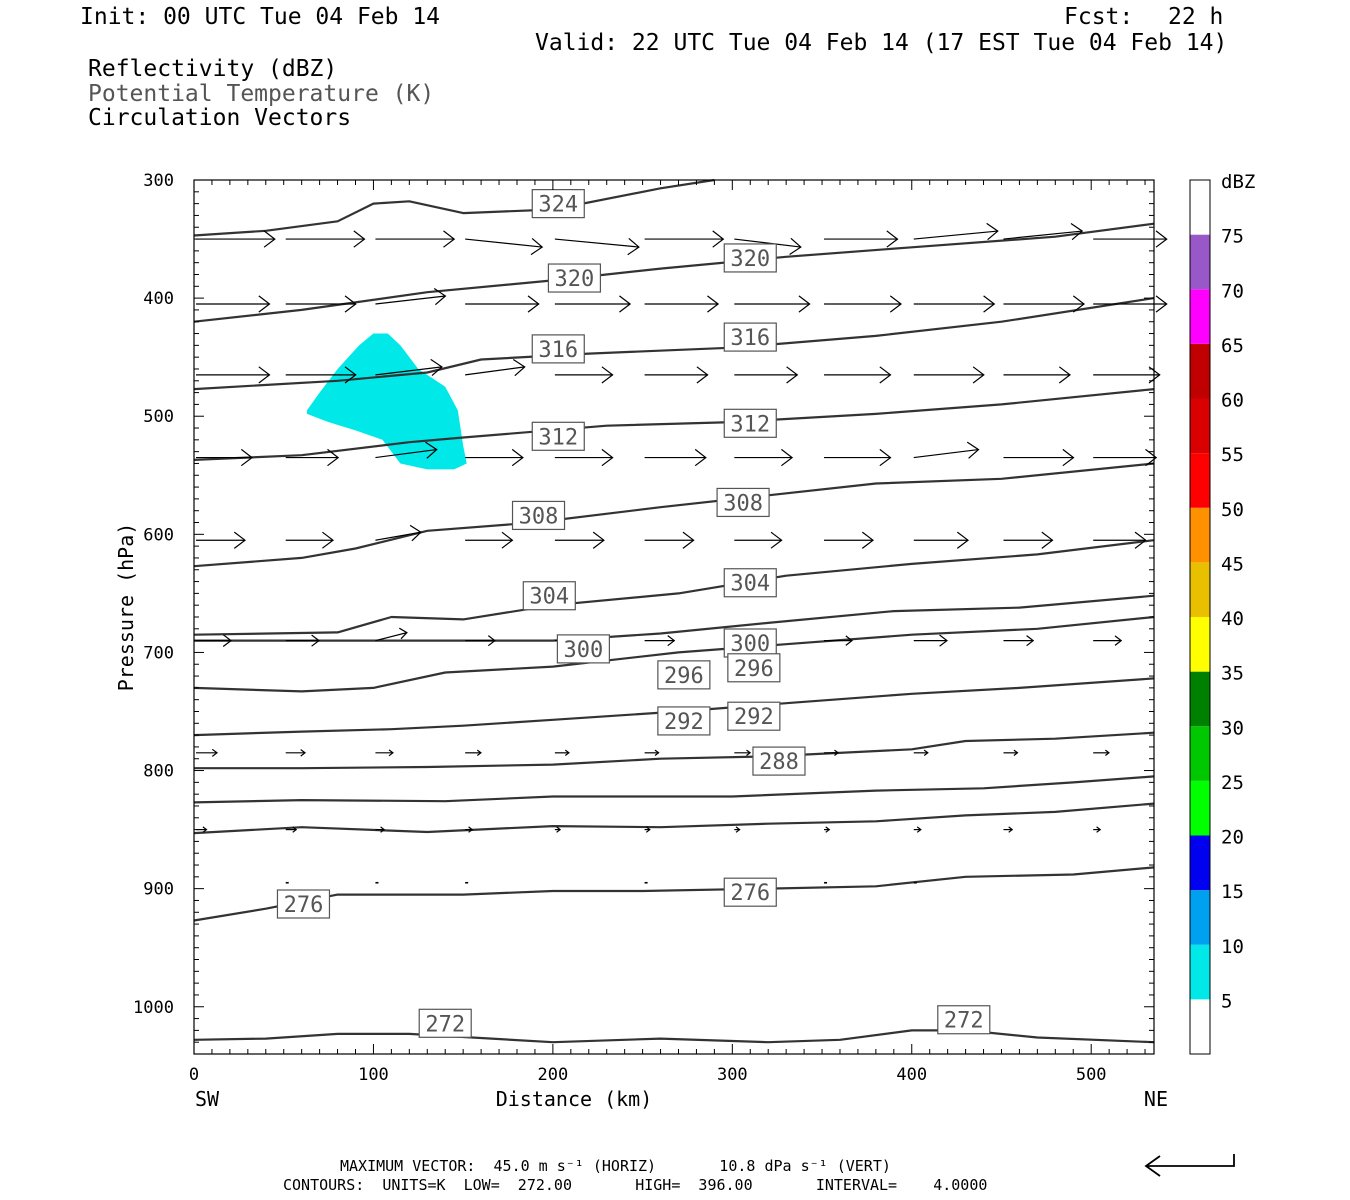 The height and width of the screenshot is (1200, 1350). Describe the element at coordinates (1238, 182) in the screenshot. I see `colorbar-title: dBZ` at that location.